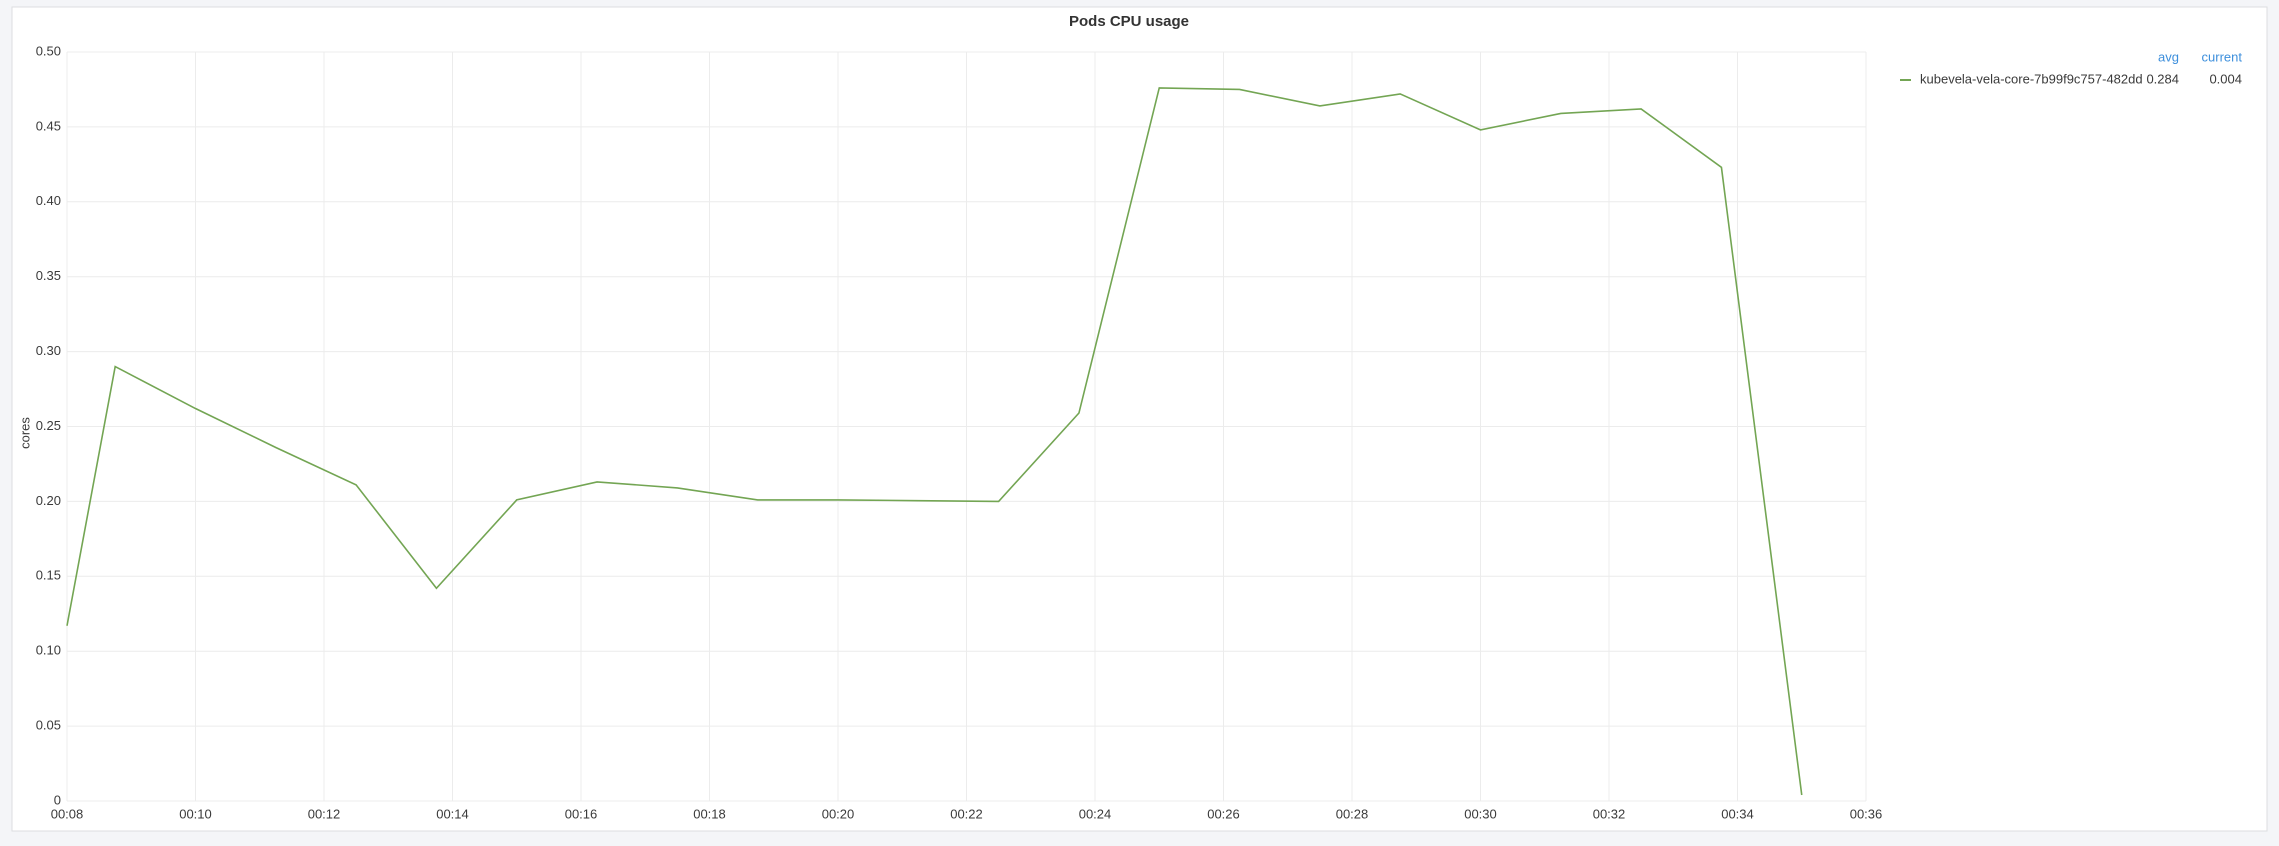 This screenshot has height=846, width=2279. Describe the element at coordinates (2222, 56) in the screenshot. I see `legend-header: current` at that location.